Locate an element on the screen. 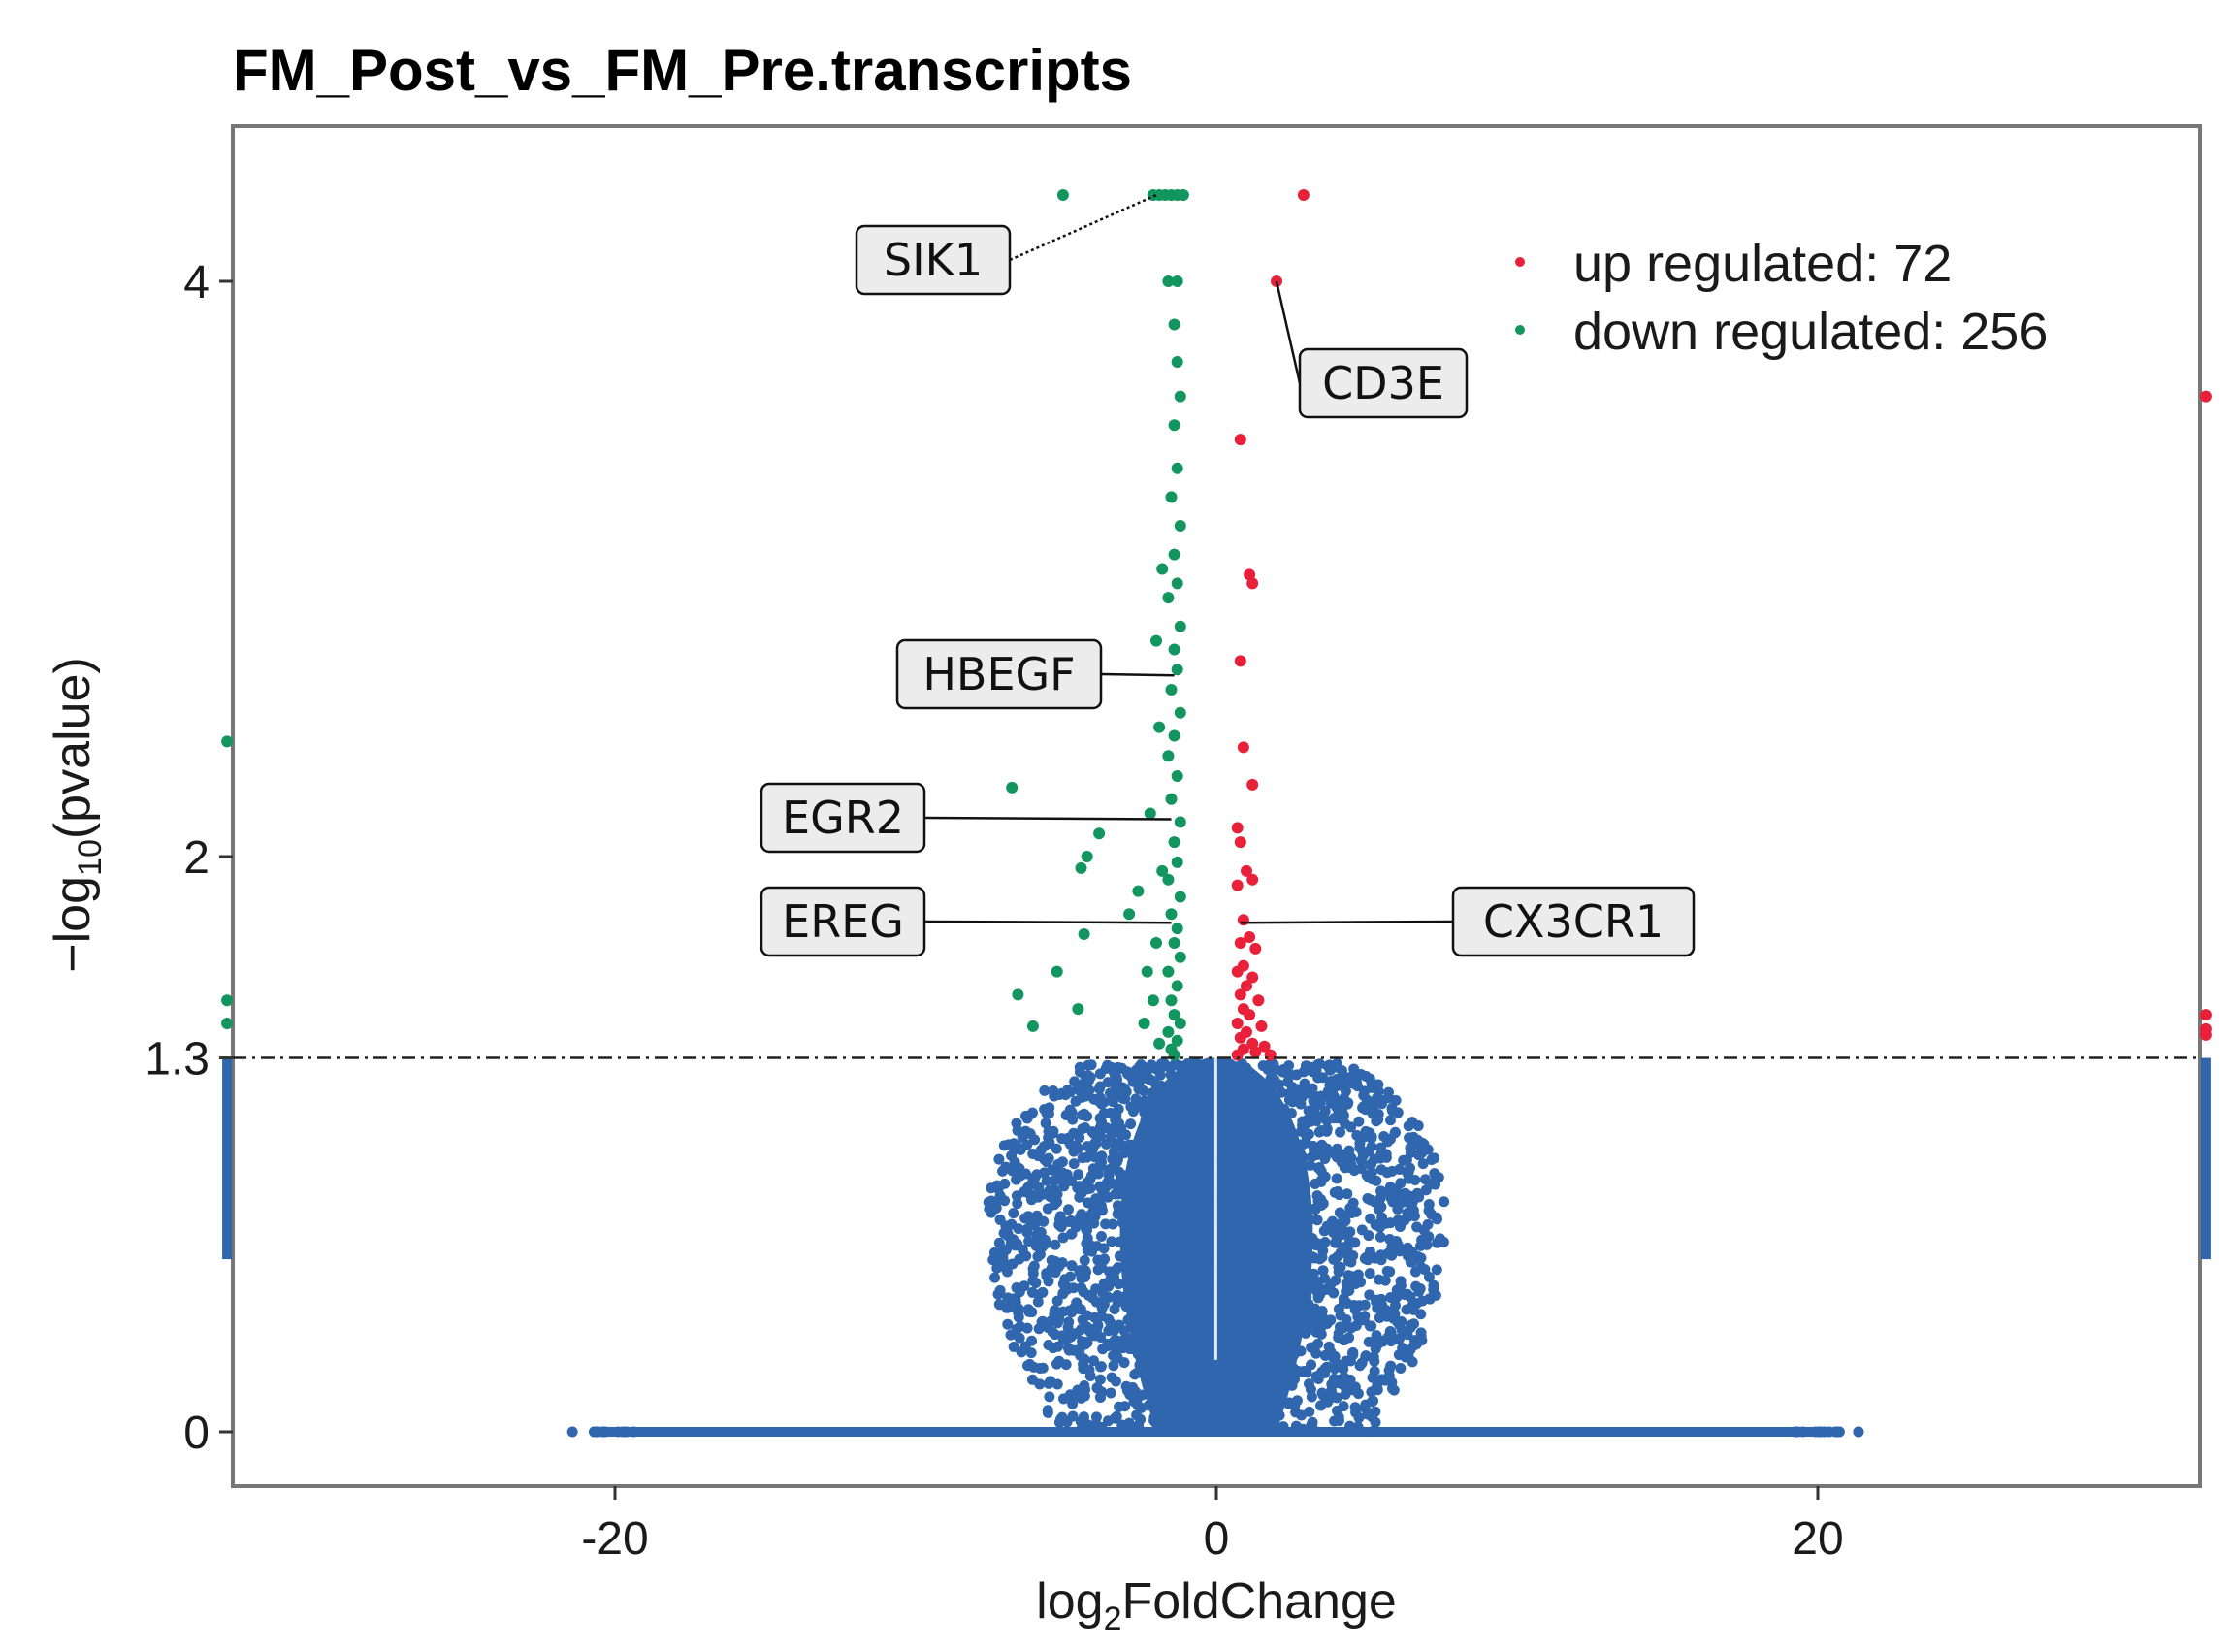 This screenshot has width=2231, height=1652. y-tick-label: 2 is located at coordinates (196, 858).